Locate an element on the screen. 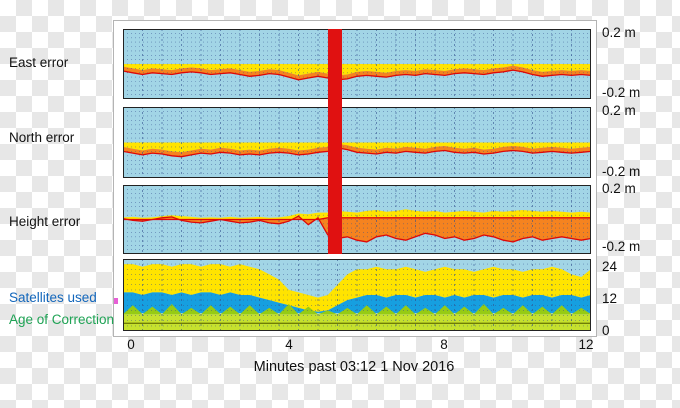 This screenshot has height=408, width=680. error-upper-edge-red is located at coordinates (357, 219).